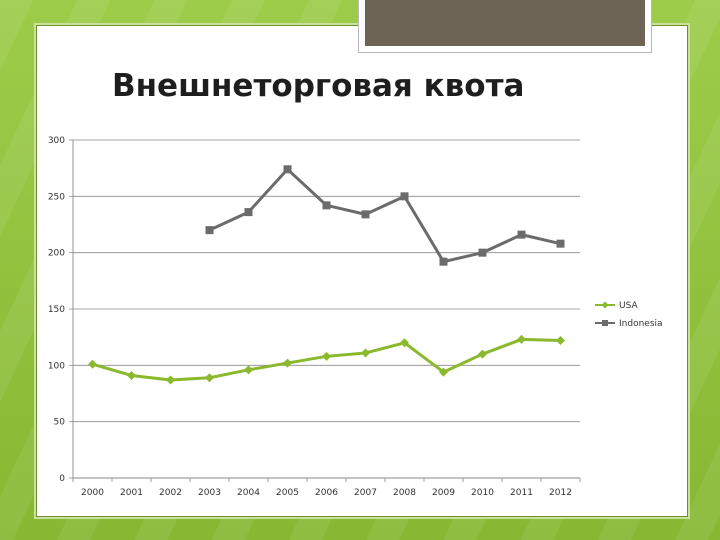 This screenshot has width=720, height=540. I want to click on x-tick-label-2009: 2009, so click(443, 493).